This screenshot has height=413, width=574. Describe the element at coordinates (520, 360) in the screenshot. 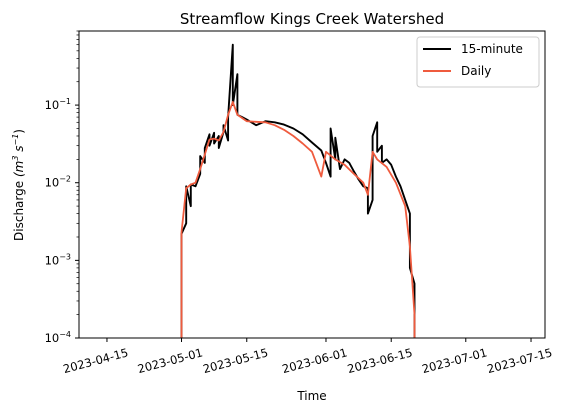

I see `x-tick-label: 2023-07-15` at that location.